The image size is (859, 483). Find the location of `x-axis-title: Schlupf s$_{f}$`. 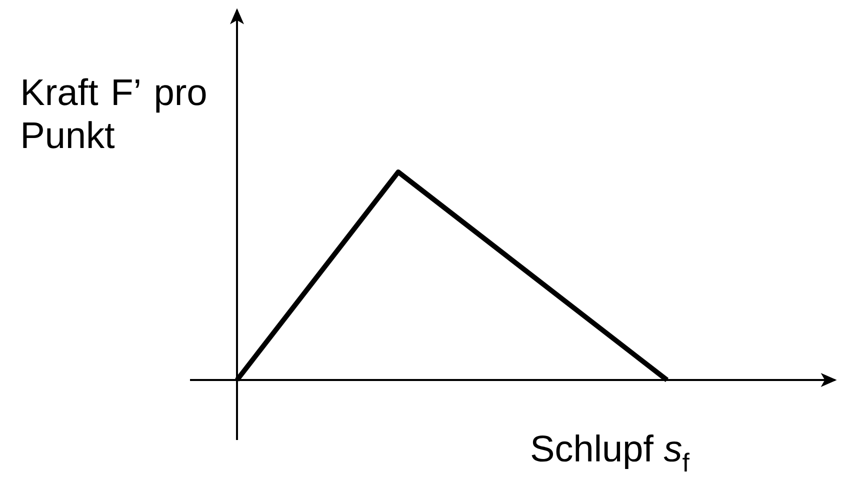

x-axis-title: Schlupf s$_{f}$ is located at coordinates (611, 453).